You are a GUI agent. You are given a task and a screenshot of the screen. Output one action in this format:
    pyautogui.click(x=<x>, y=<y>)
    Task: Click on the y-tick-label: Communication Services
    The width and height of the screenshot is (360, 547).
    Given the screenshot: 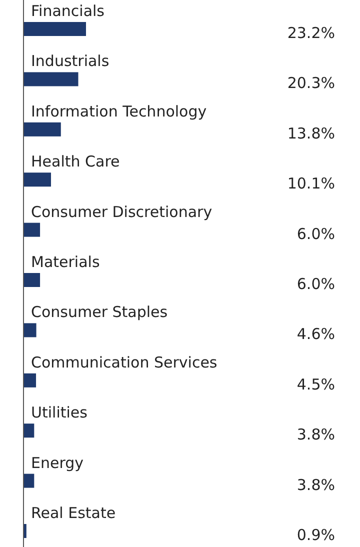 What is the action you would take?
    pyautogui.click(x=124, y=362)
    